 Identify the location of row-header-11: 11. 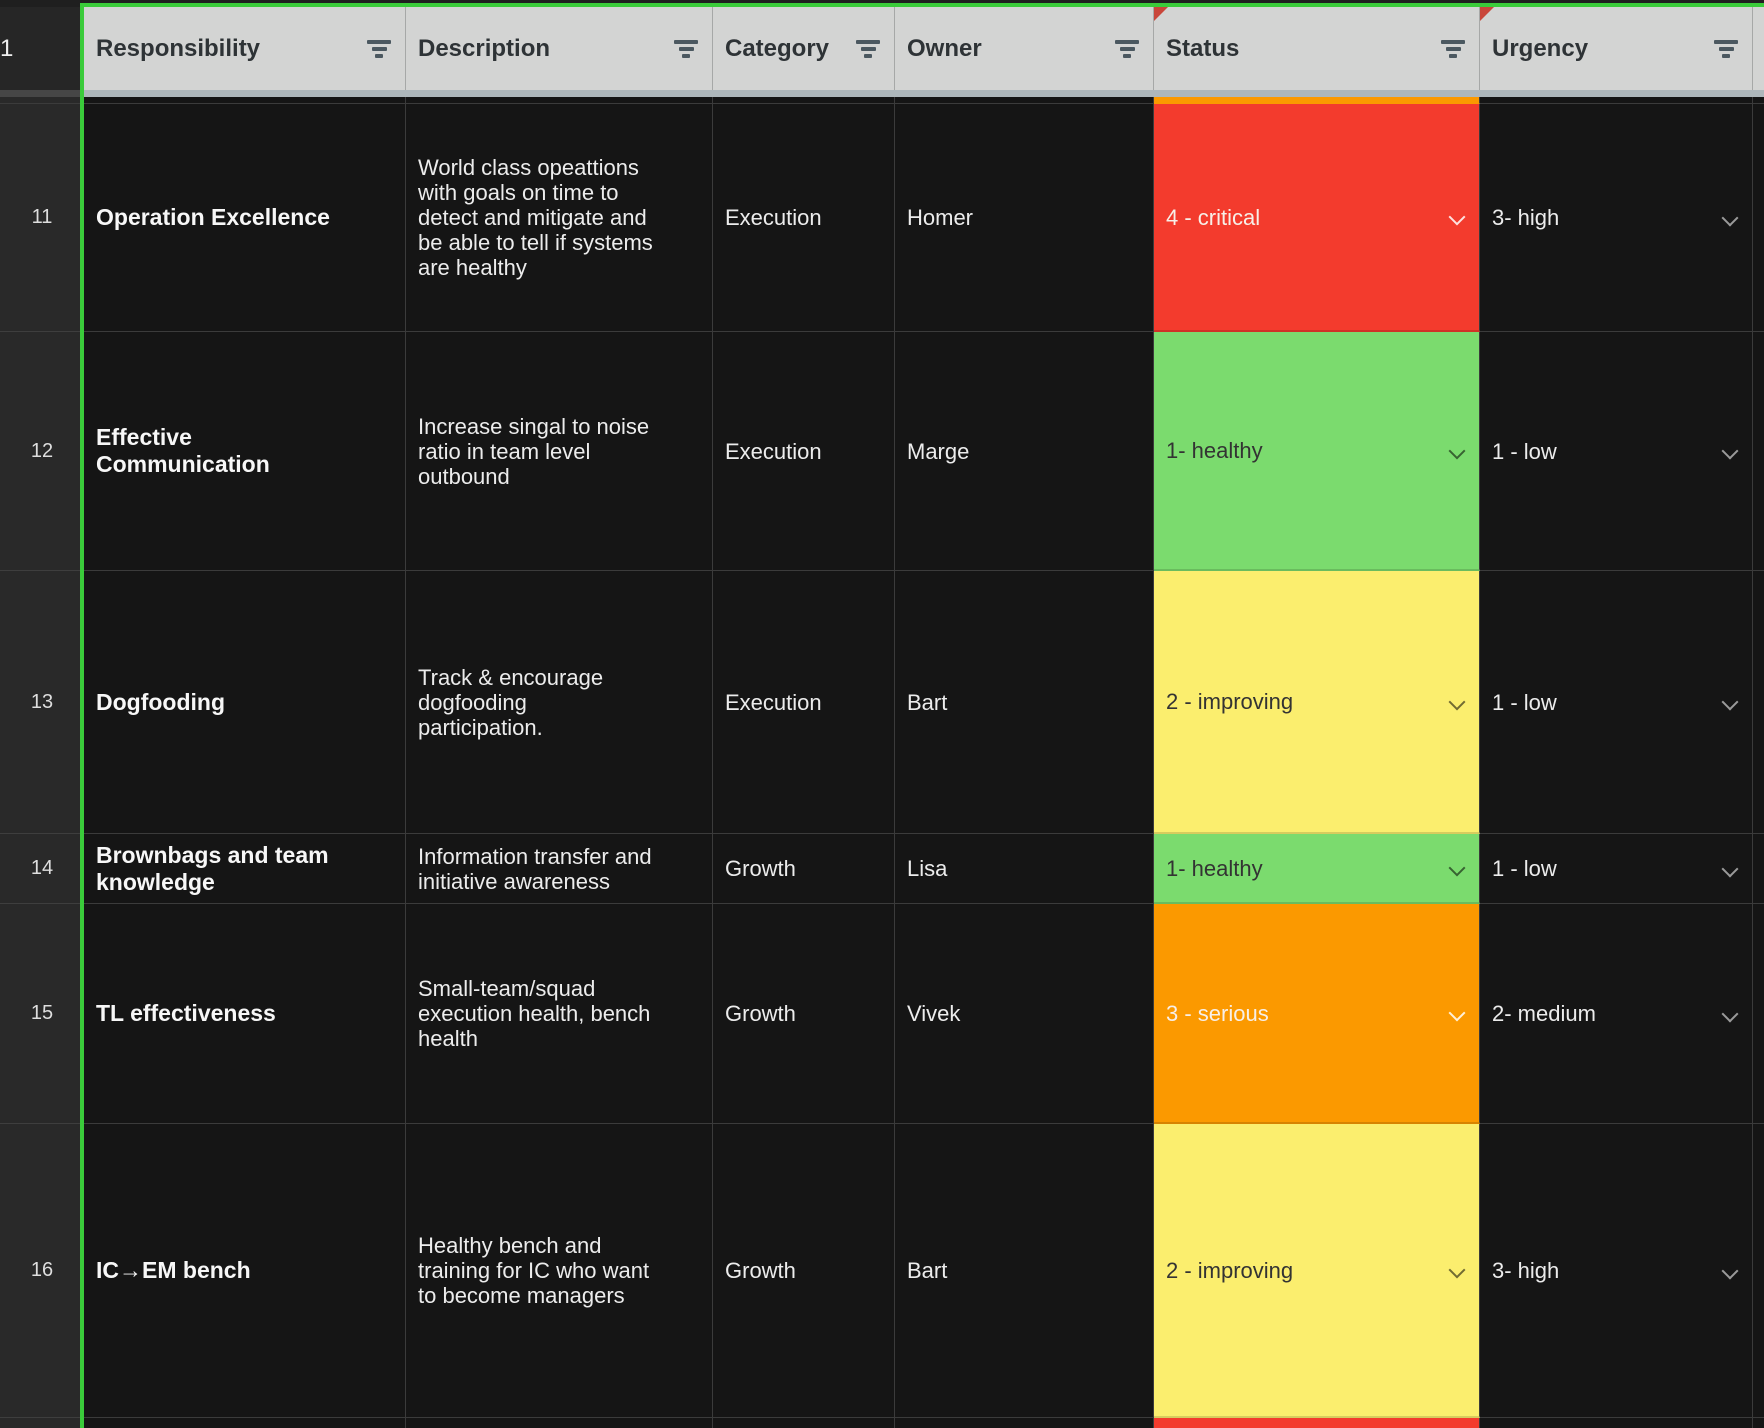
(42, 218).